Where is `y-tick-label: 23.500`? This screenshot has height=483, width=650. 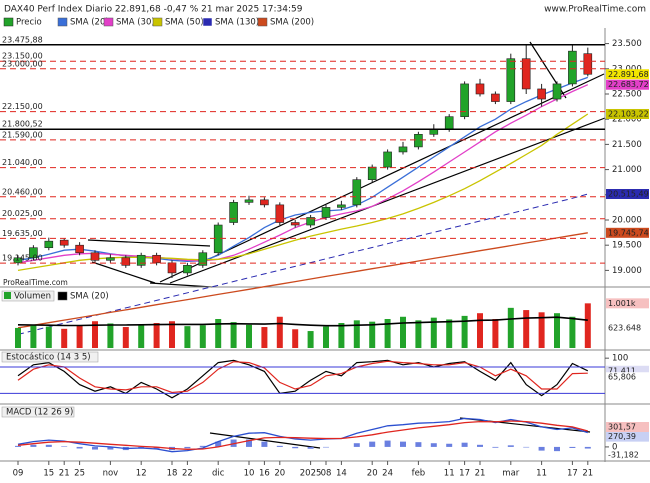 y-tick-label: 23.500 is located at coordinates (627, 44).